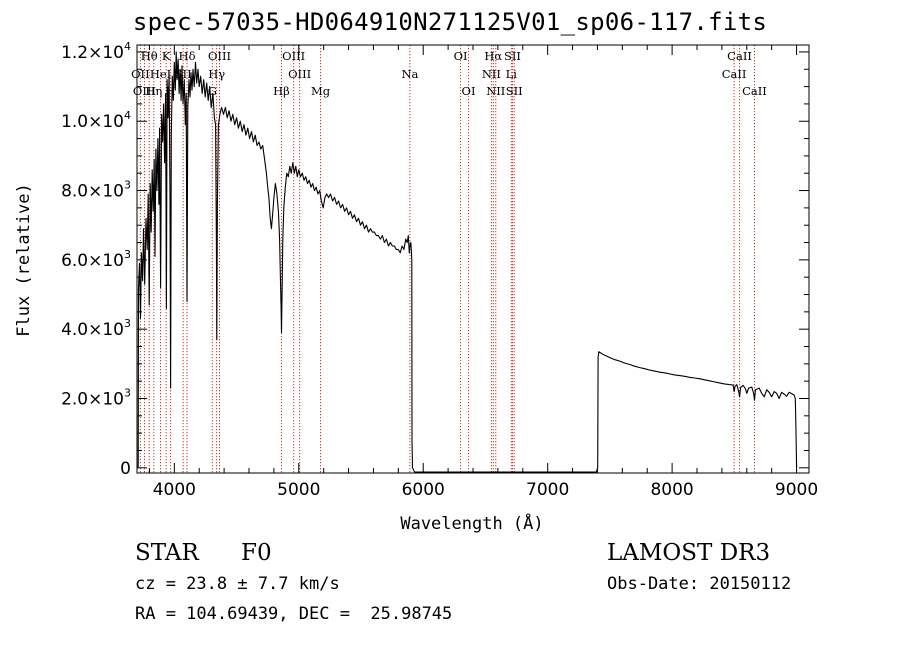 This screenshot has width=900, height=649. What do you see at coordinates (96, 328) in the screenshot?
I see `y-tick-label-2: 4.0×10³` at bounding box center [96, 328].